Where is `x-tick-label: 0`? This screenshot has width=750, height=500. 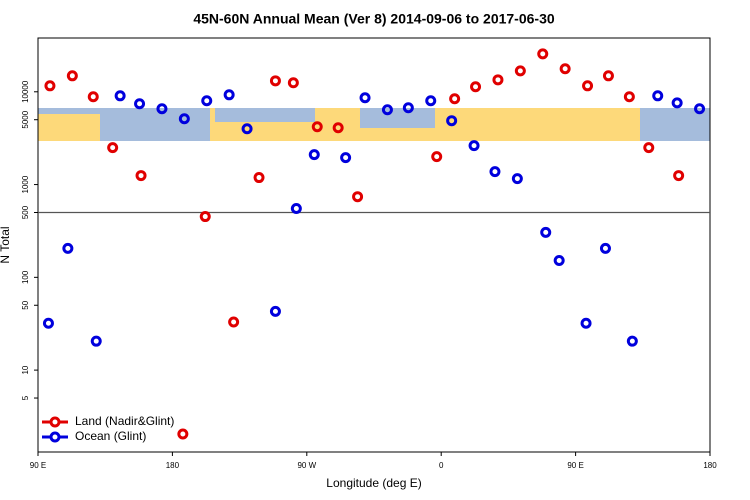
x-tick-label: 0 is located at coordinates (441, 465).